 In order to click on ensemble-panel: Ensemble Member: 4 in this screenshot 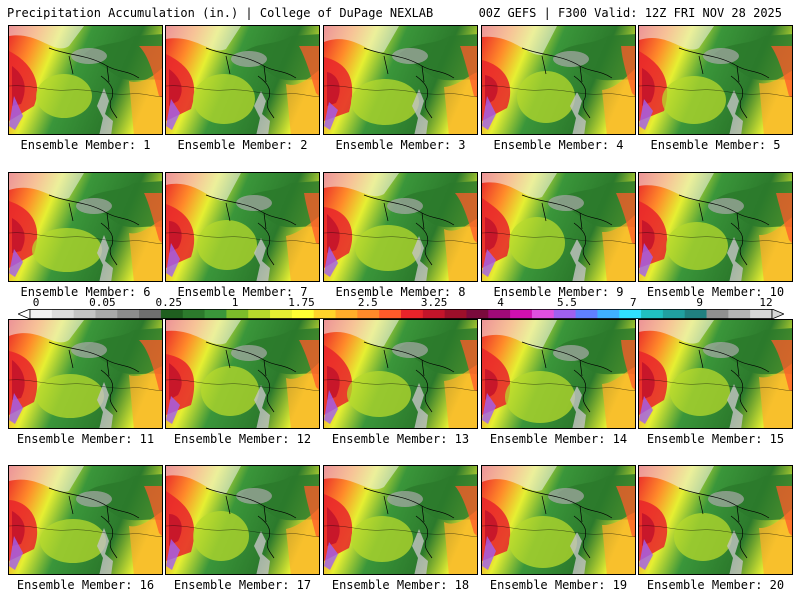, I will do `click(558, 88)`.